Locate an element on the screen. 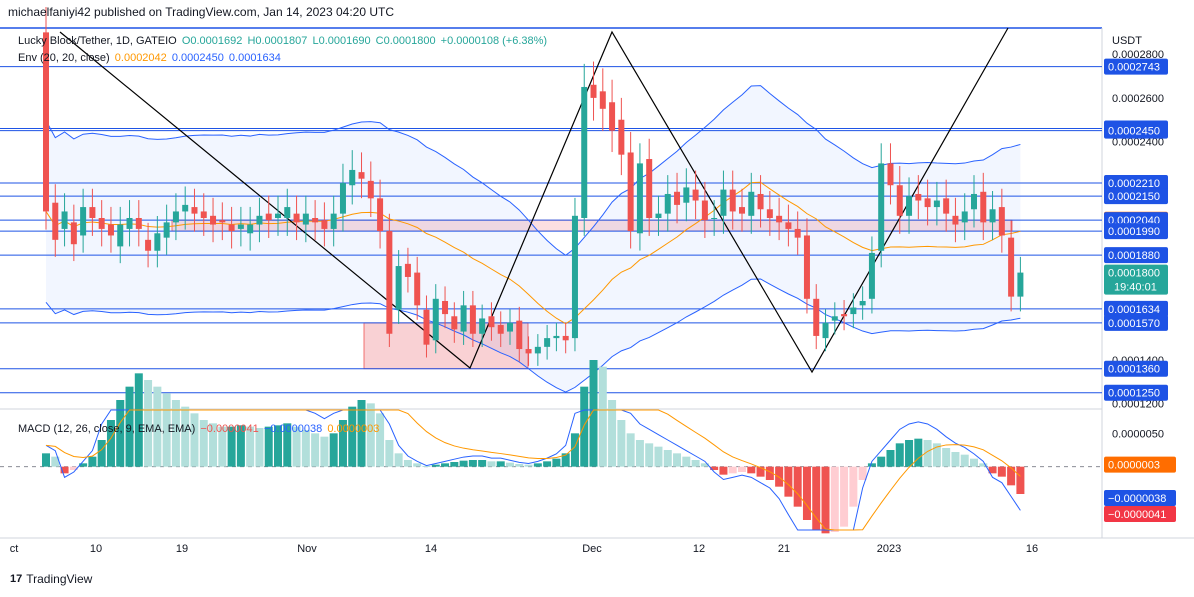 The height and width of the screenshot is (597, 1194). env-label: Env (20, 20, close) is located at coordinates (64, 58).